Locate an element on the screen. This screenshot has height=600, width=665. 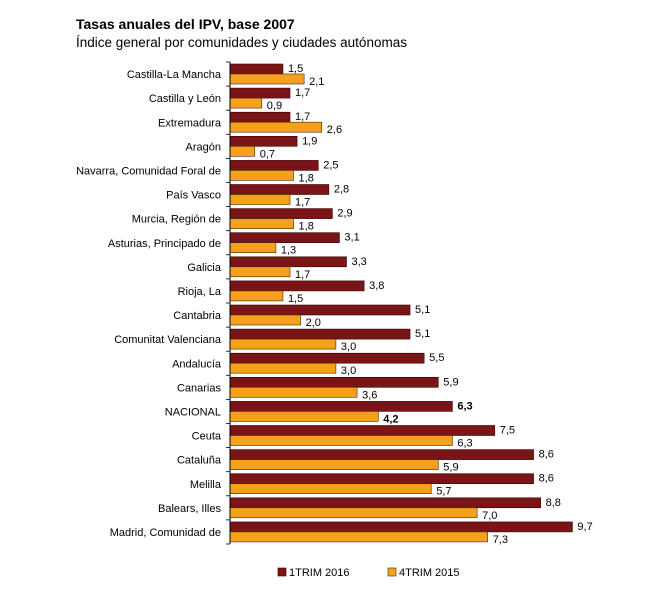
value-label-1trim-2016: 6,3 is located at coordinates (464, 406).